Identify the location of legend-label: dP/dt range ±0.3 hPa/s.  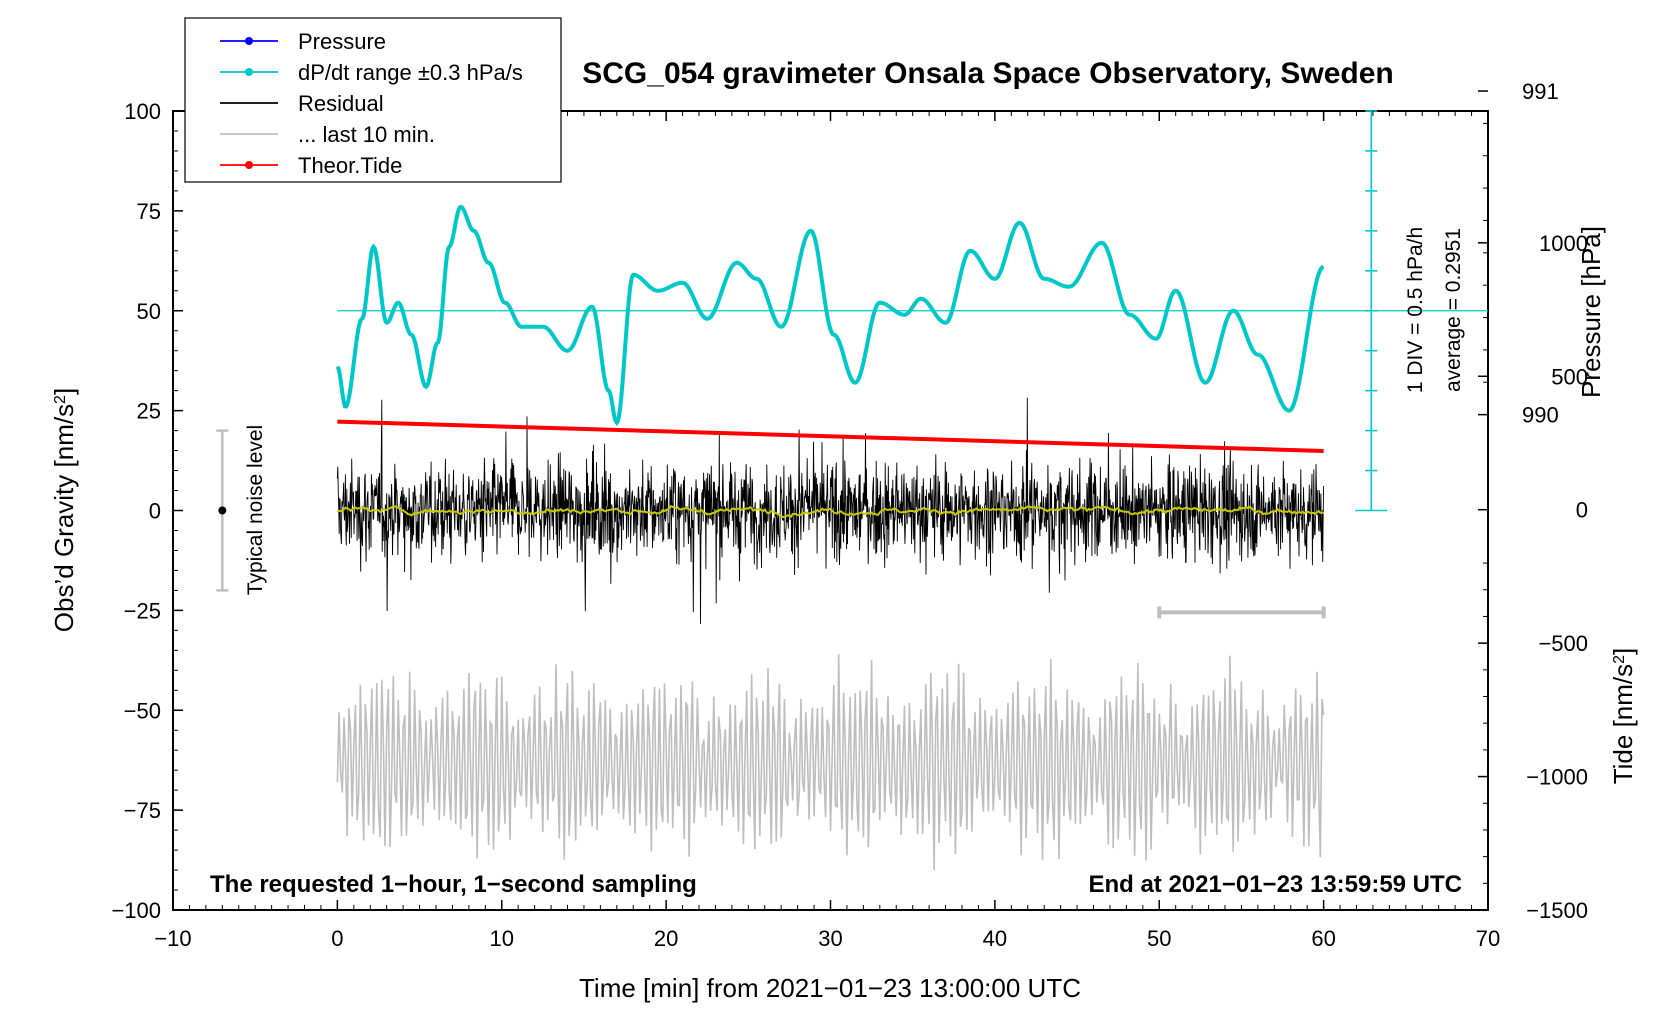
(410, 72).